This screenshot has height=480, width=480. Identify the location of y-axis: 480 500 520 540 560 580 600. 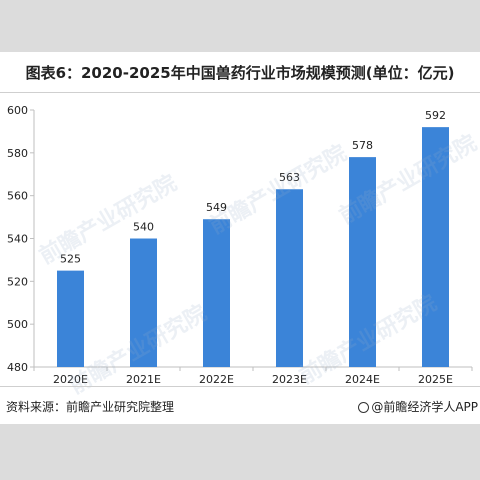
(21, 239).